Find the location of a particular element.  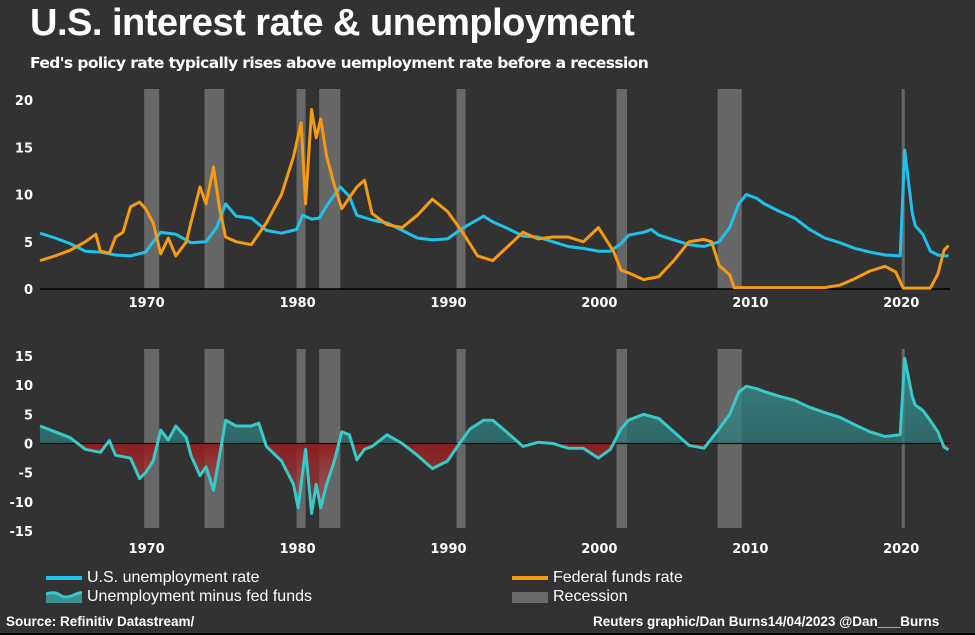

legend-label-recession: Recession is located at coordinates (590, 596).